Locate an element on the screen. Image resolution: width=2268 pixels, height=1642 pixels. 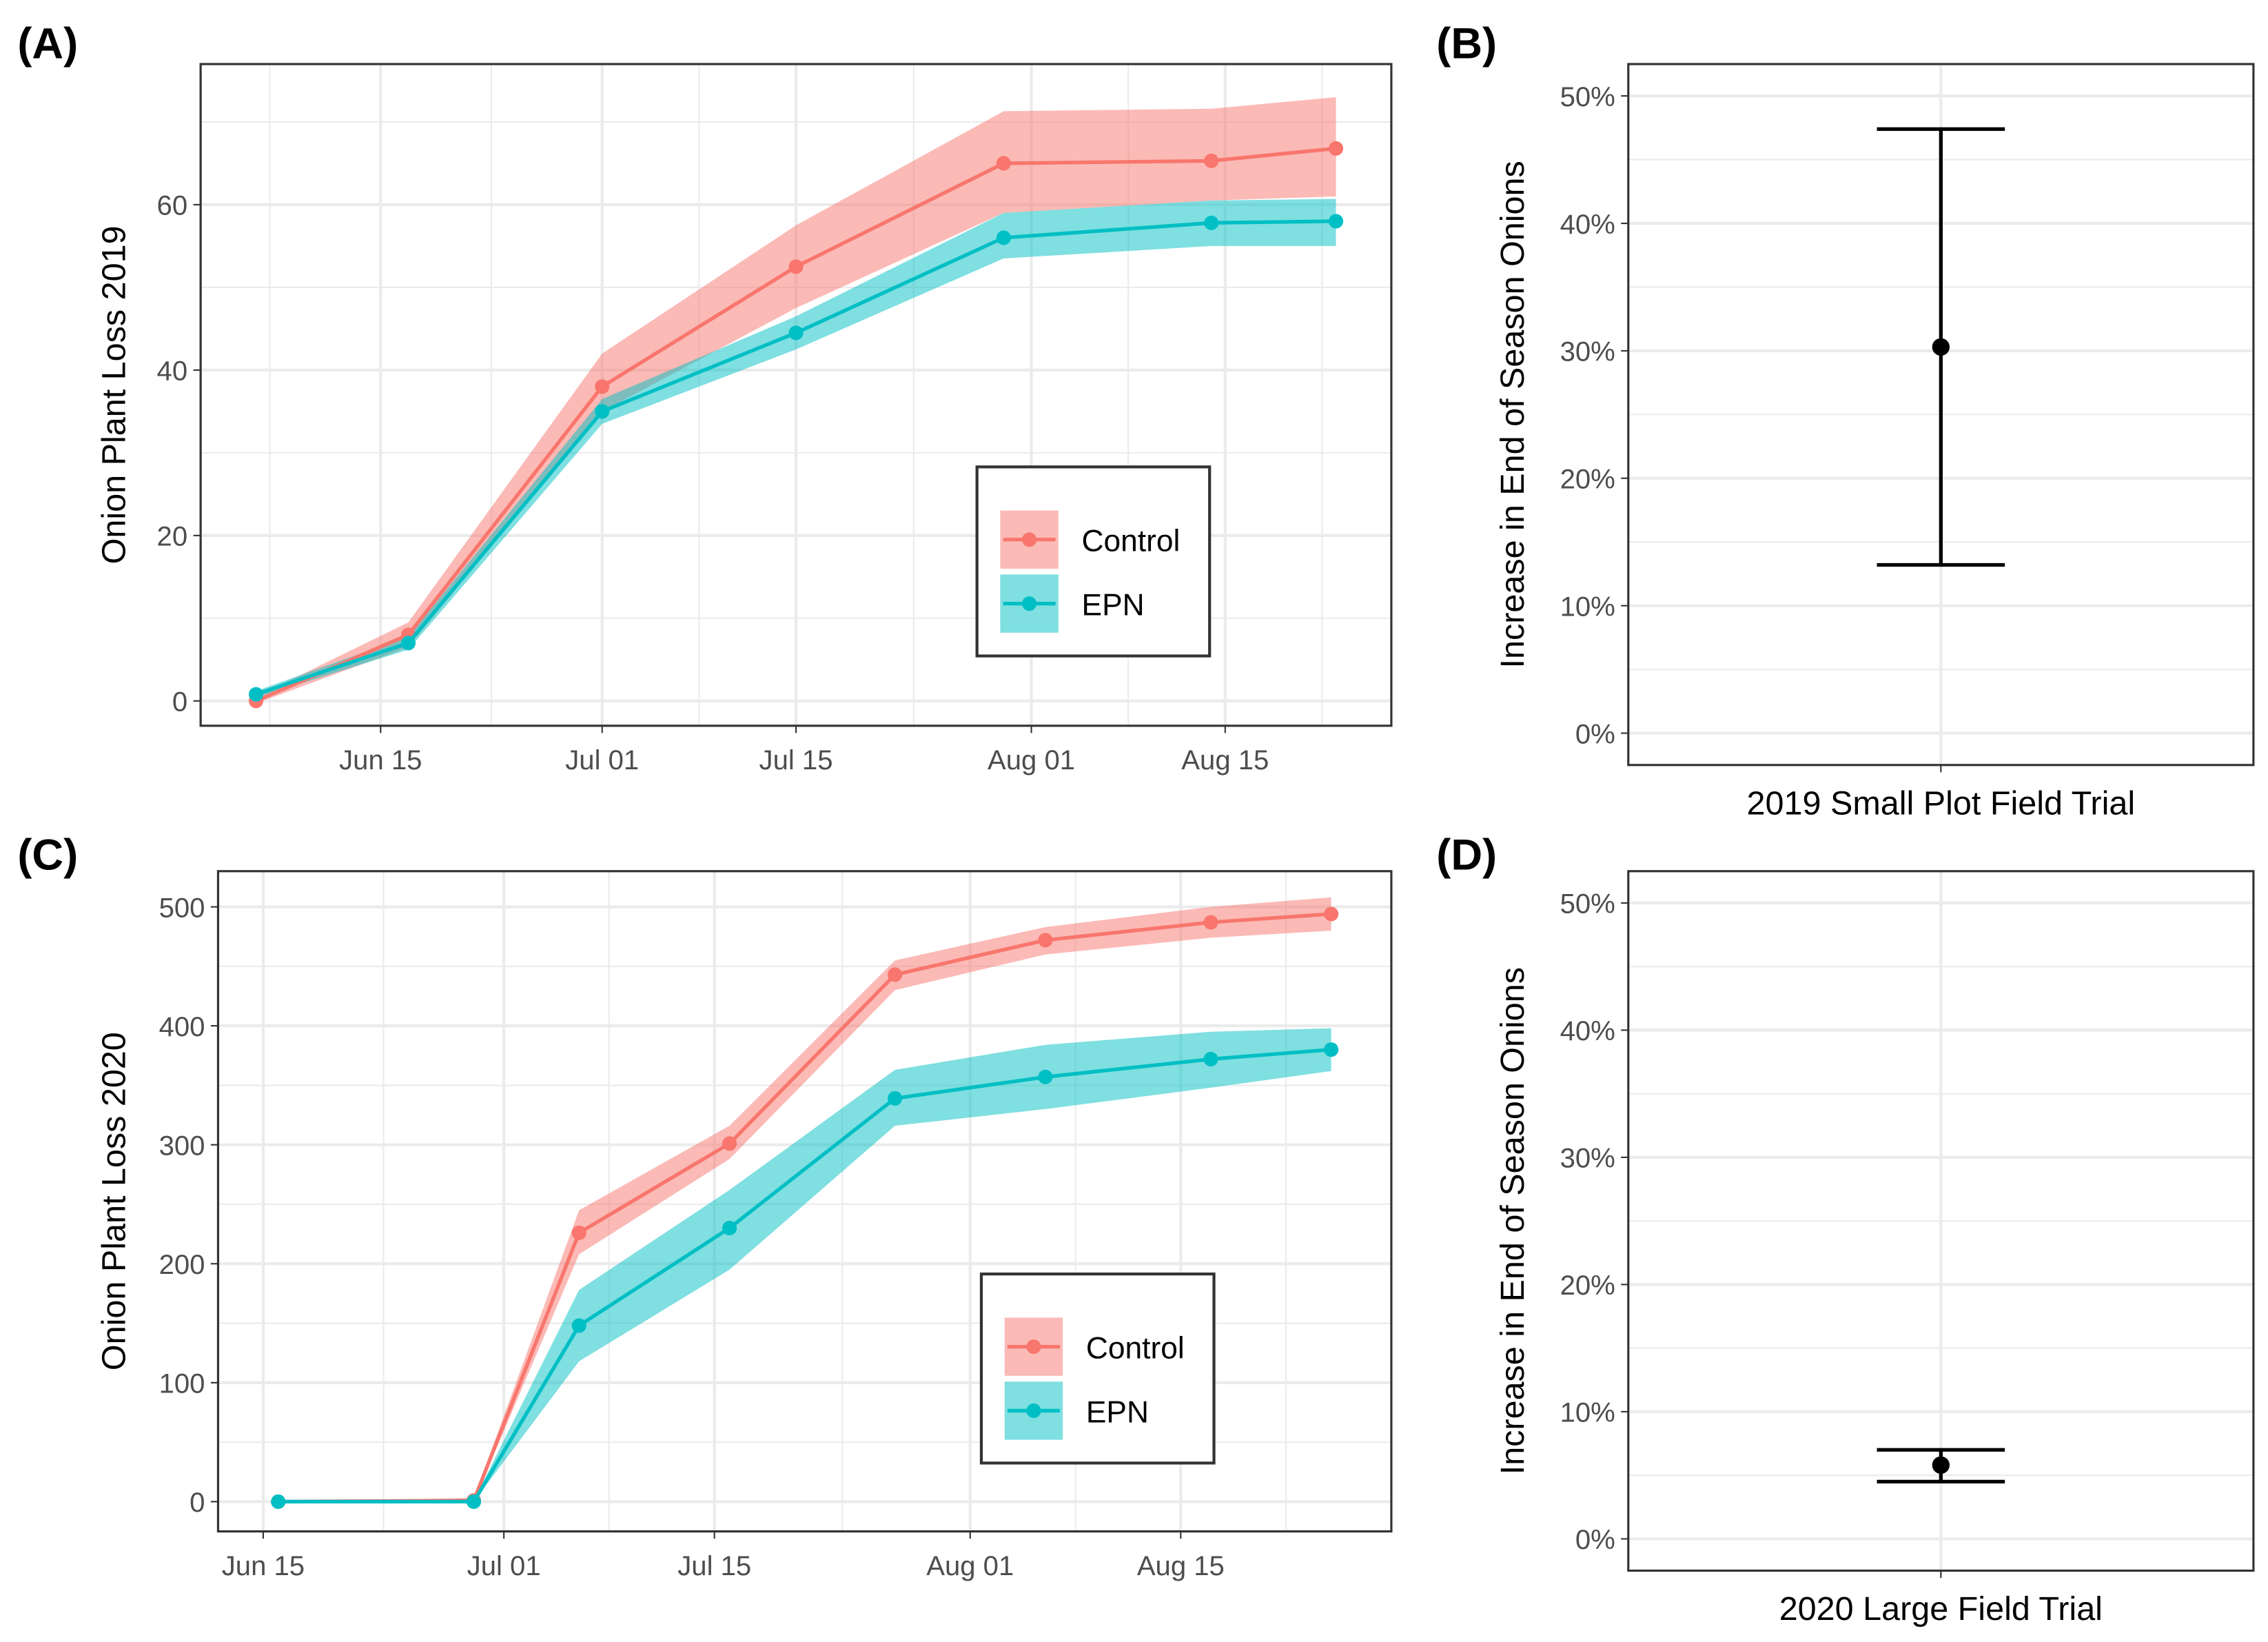
y-axis-title: Onion Plant Loss 2020 is located at coordinates (113, 1201).